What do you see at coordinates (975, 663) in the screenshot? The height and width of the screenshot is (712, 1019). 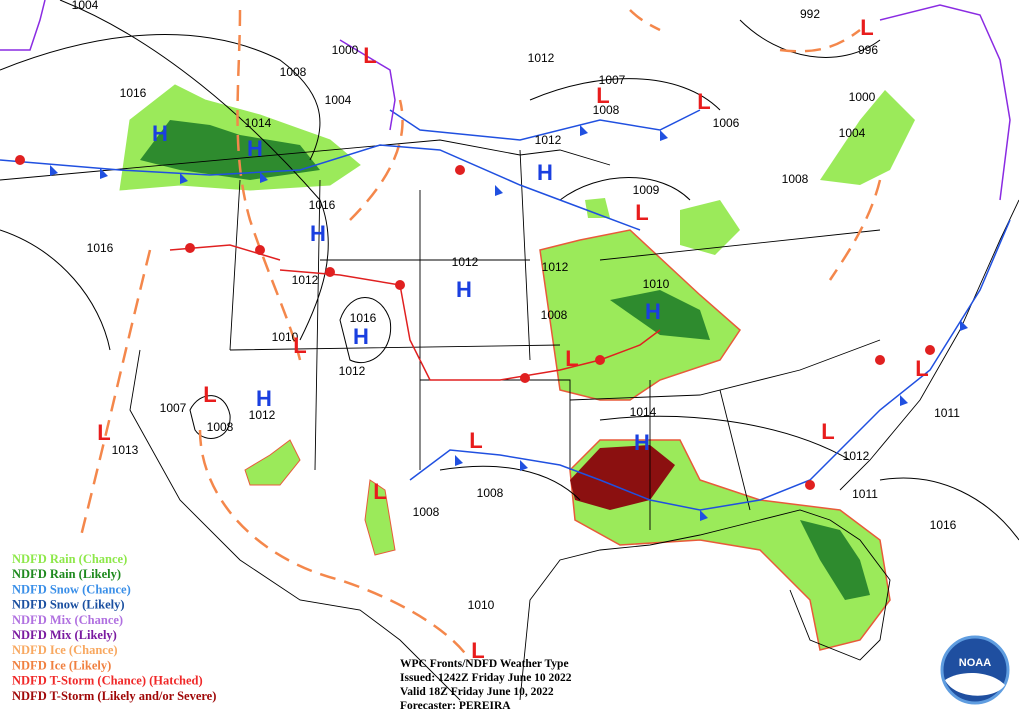 I see `noaa-text: NOAA` at bounding box center [975, 663].